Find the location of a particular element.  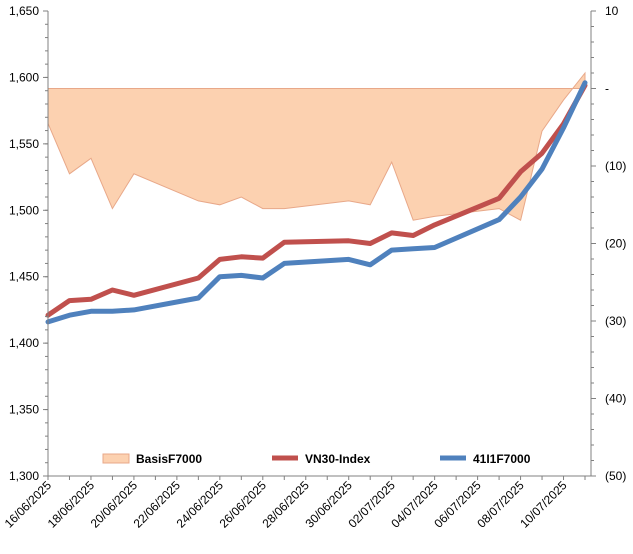

left-tick-label: 1,450 is located at coordinates (24, 277).